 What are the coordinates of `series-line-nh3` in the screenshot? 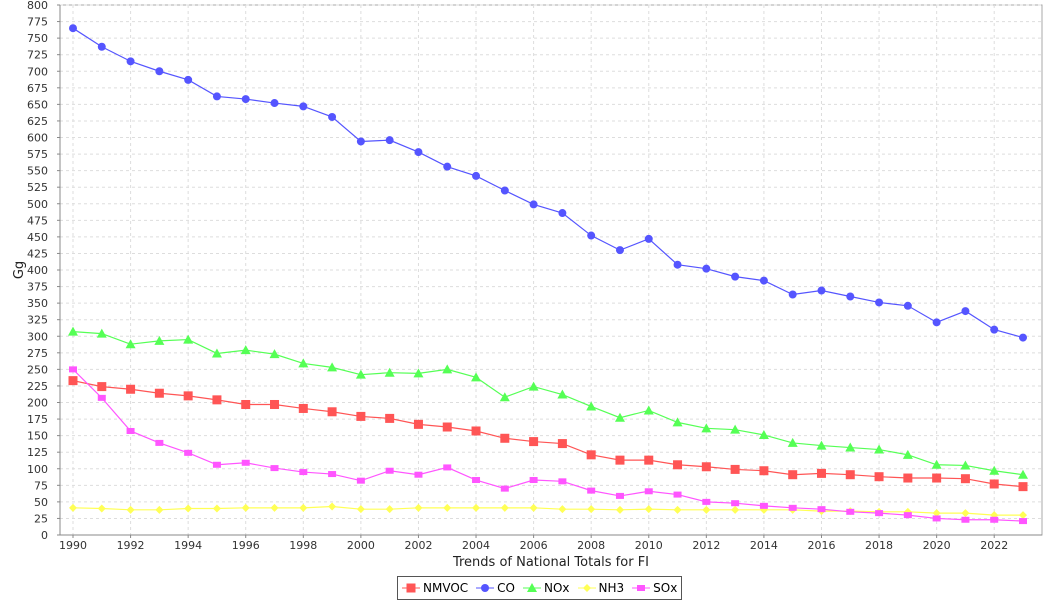 It's located at (547, 510).